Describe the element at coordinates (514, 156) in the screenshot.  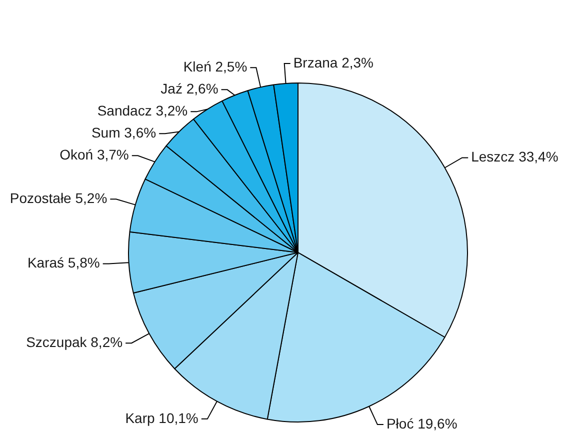
I see `slice-label: Leszcz 33,4%` at that location.